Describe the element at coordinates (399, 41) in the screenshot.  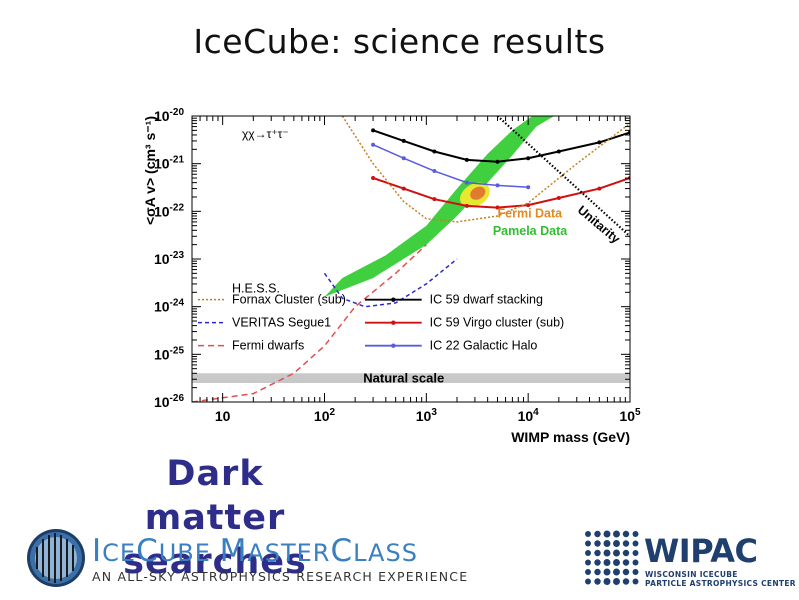
I see `slide-title: IceCube: science results` at that location.